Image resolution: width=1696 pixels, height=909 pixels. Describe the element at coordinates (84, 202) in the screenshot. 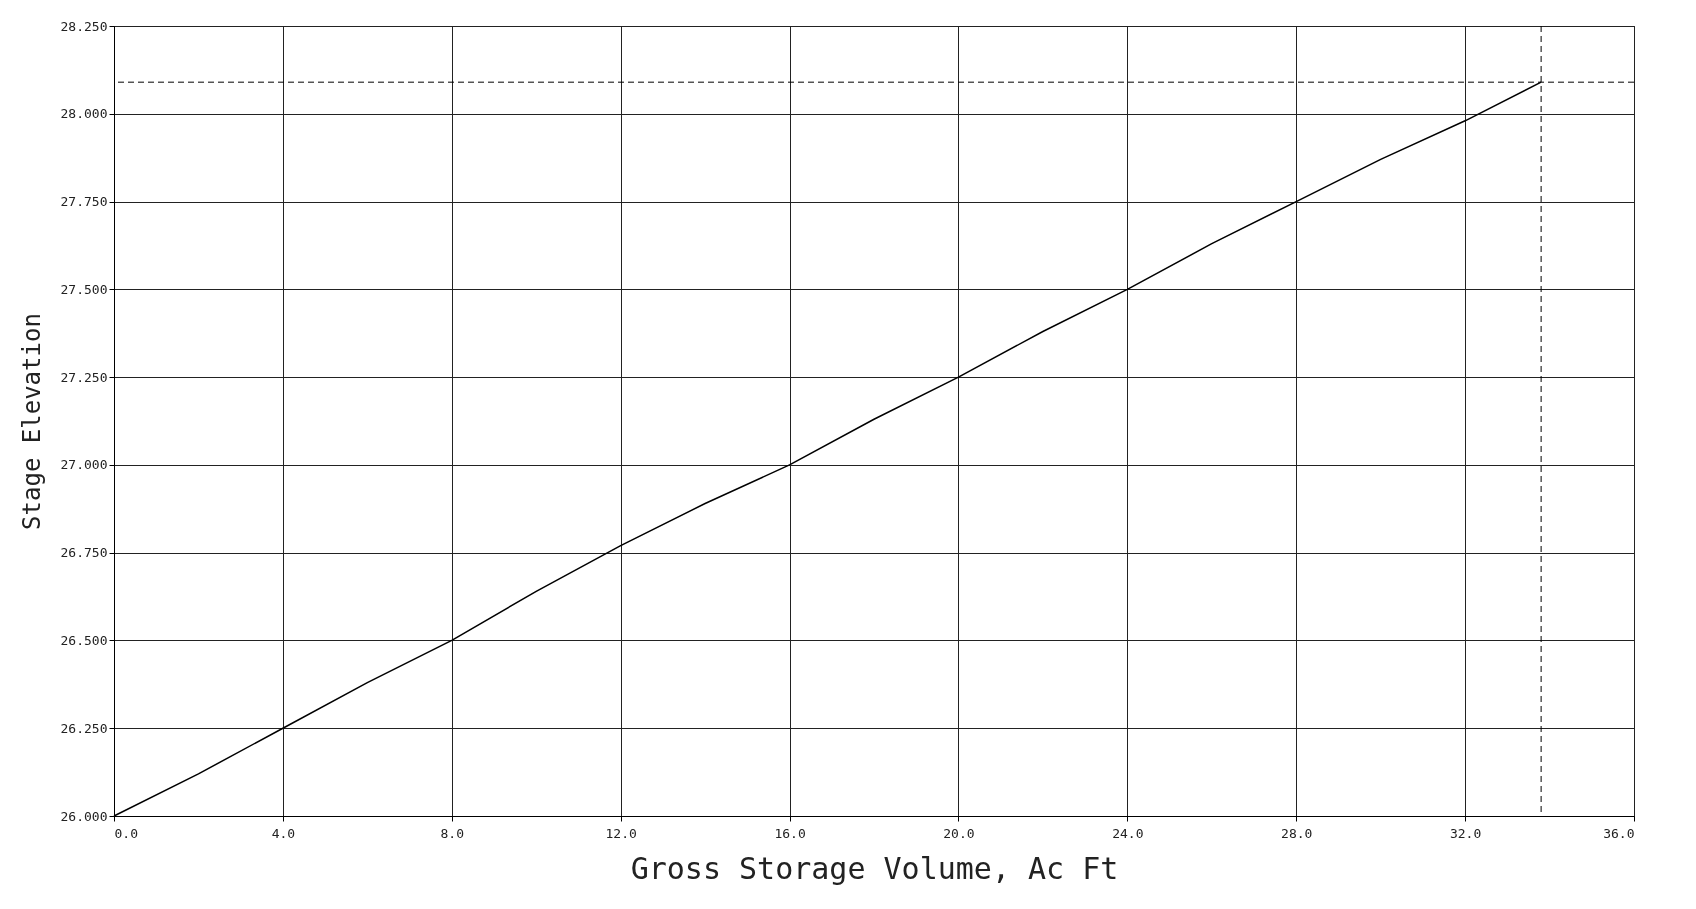

I see `y-tick-label: 27.750` at that location.